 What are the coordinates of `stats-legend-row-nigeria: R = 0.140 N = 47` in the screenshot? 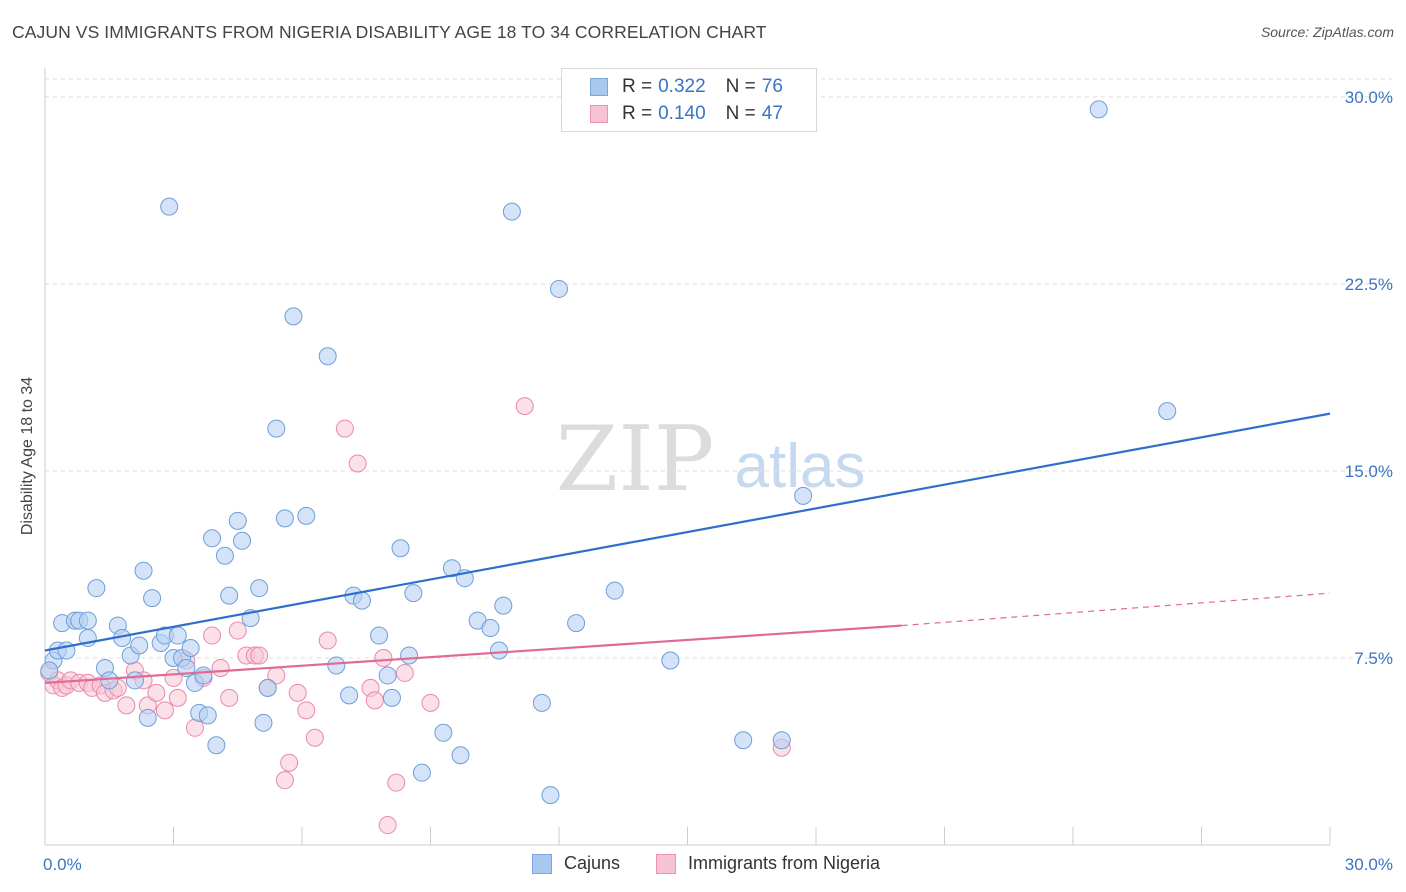 It's located at (672, 114).